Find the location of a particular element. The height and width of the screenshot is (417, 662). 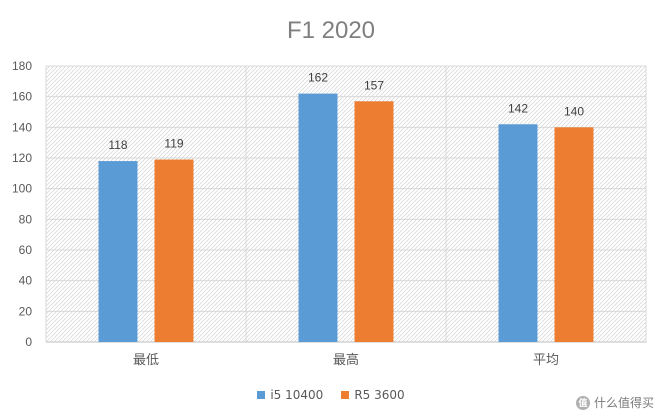

legend-label-r5: R5 3600 is located at coordinates (379, 395).